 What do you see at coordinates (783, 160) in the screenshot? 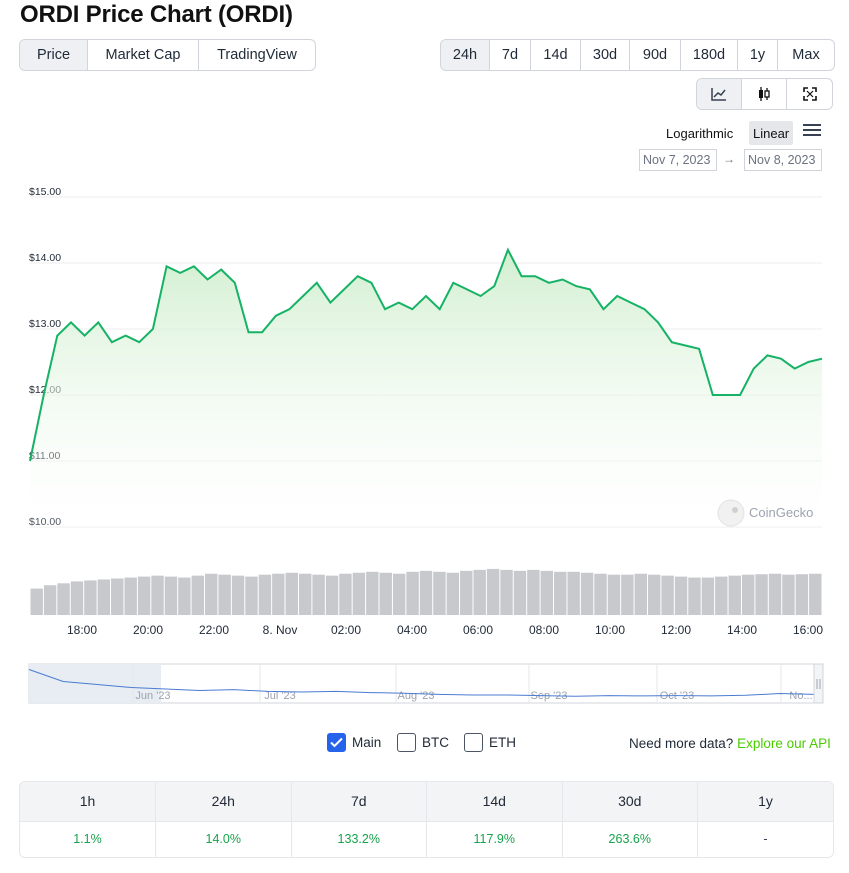
I see `date-to-input: Nov 8, 2023` at bounding box center [783, 160].